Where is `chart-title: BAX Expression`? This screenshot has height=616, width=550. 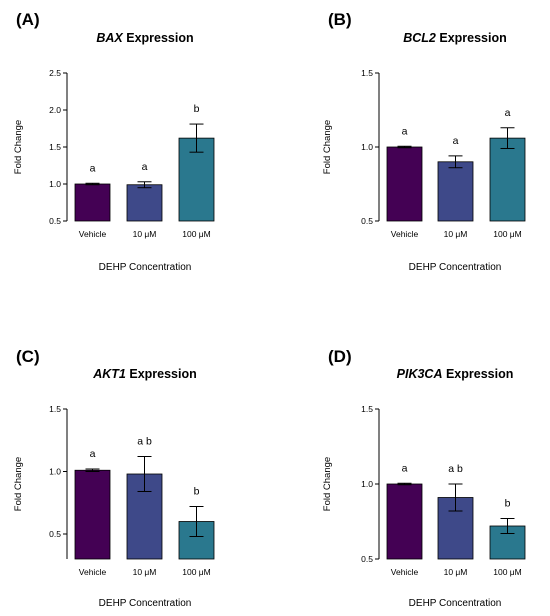 chart-title: BAX Expression is located at coordinates (144, 38).